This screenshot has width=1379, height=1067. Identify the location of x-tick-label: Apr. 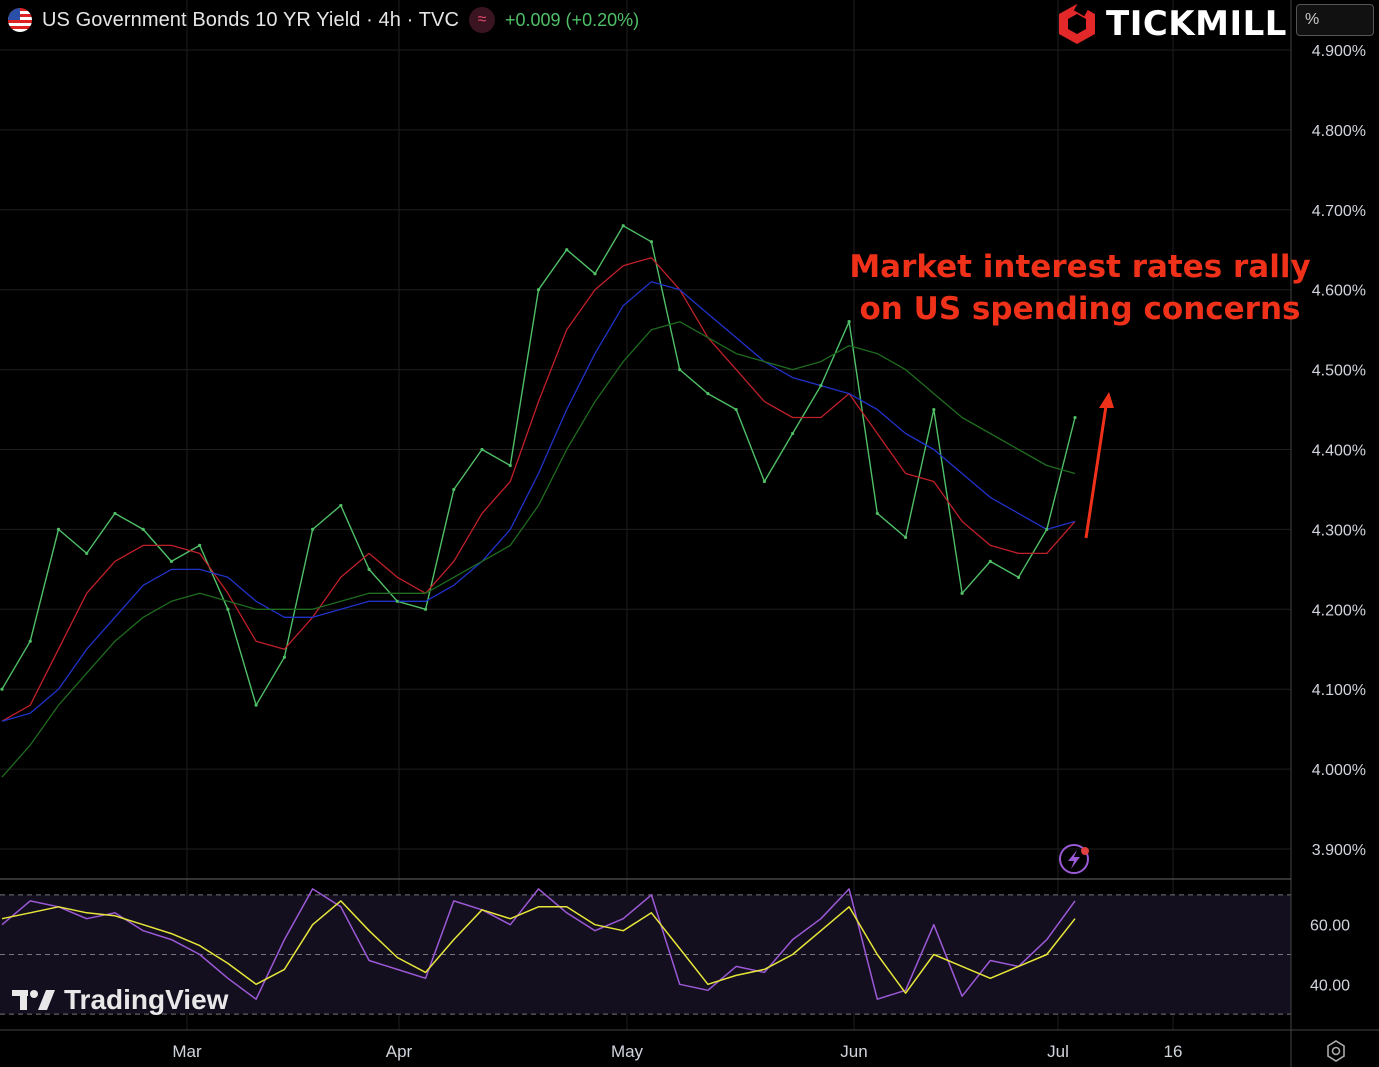
(399, 1051).